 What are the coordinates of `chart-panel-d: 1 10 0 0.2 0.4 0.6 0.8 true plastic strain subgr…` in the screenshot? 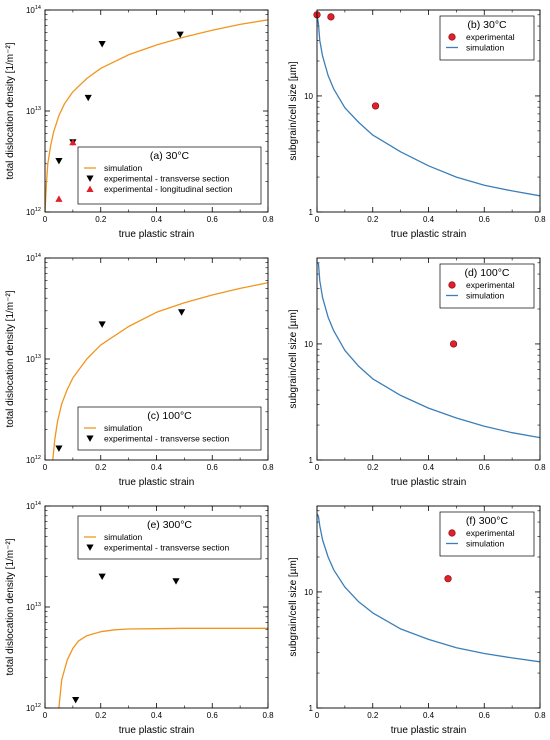 It's located at (417, 372).